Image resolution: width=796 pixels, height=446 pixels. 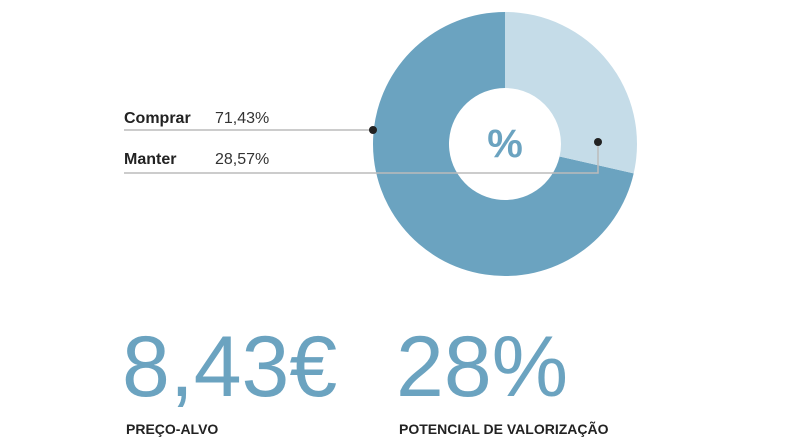 I want to click on stat-caption: POTENCIAL DE VALORIZAÇÃO, so click(x=504, y=428).